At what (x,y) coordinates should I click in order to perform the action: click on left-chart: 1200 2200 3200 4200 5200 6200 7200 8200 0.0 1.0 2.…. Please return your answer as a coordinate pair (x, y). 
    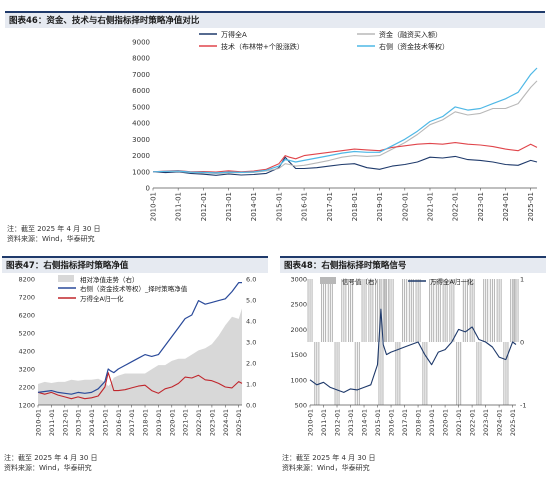
    Looking at the image, I should click on (137, 355).